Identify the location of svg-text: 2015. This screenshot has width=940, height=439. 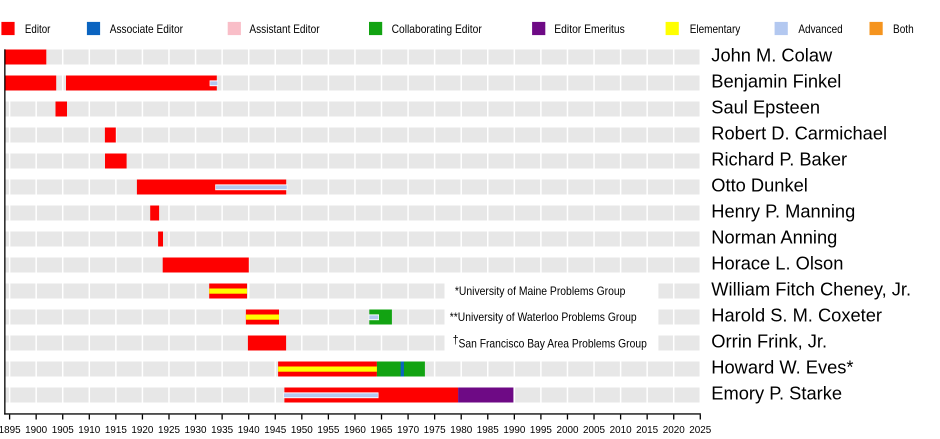
(647, 429).